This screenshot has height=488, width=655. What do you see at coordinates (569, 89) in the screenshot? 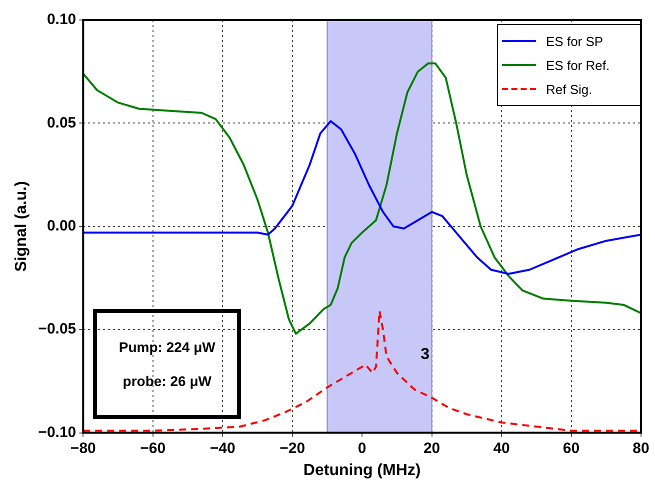
I see `legend-label: Ref Sig.` at bounding box center [569, 89].